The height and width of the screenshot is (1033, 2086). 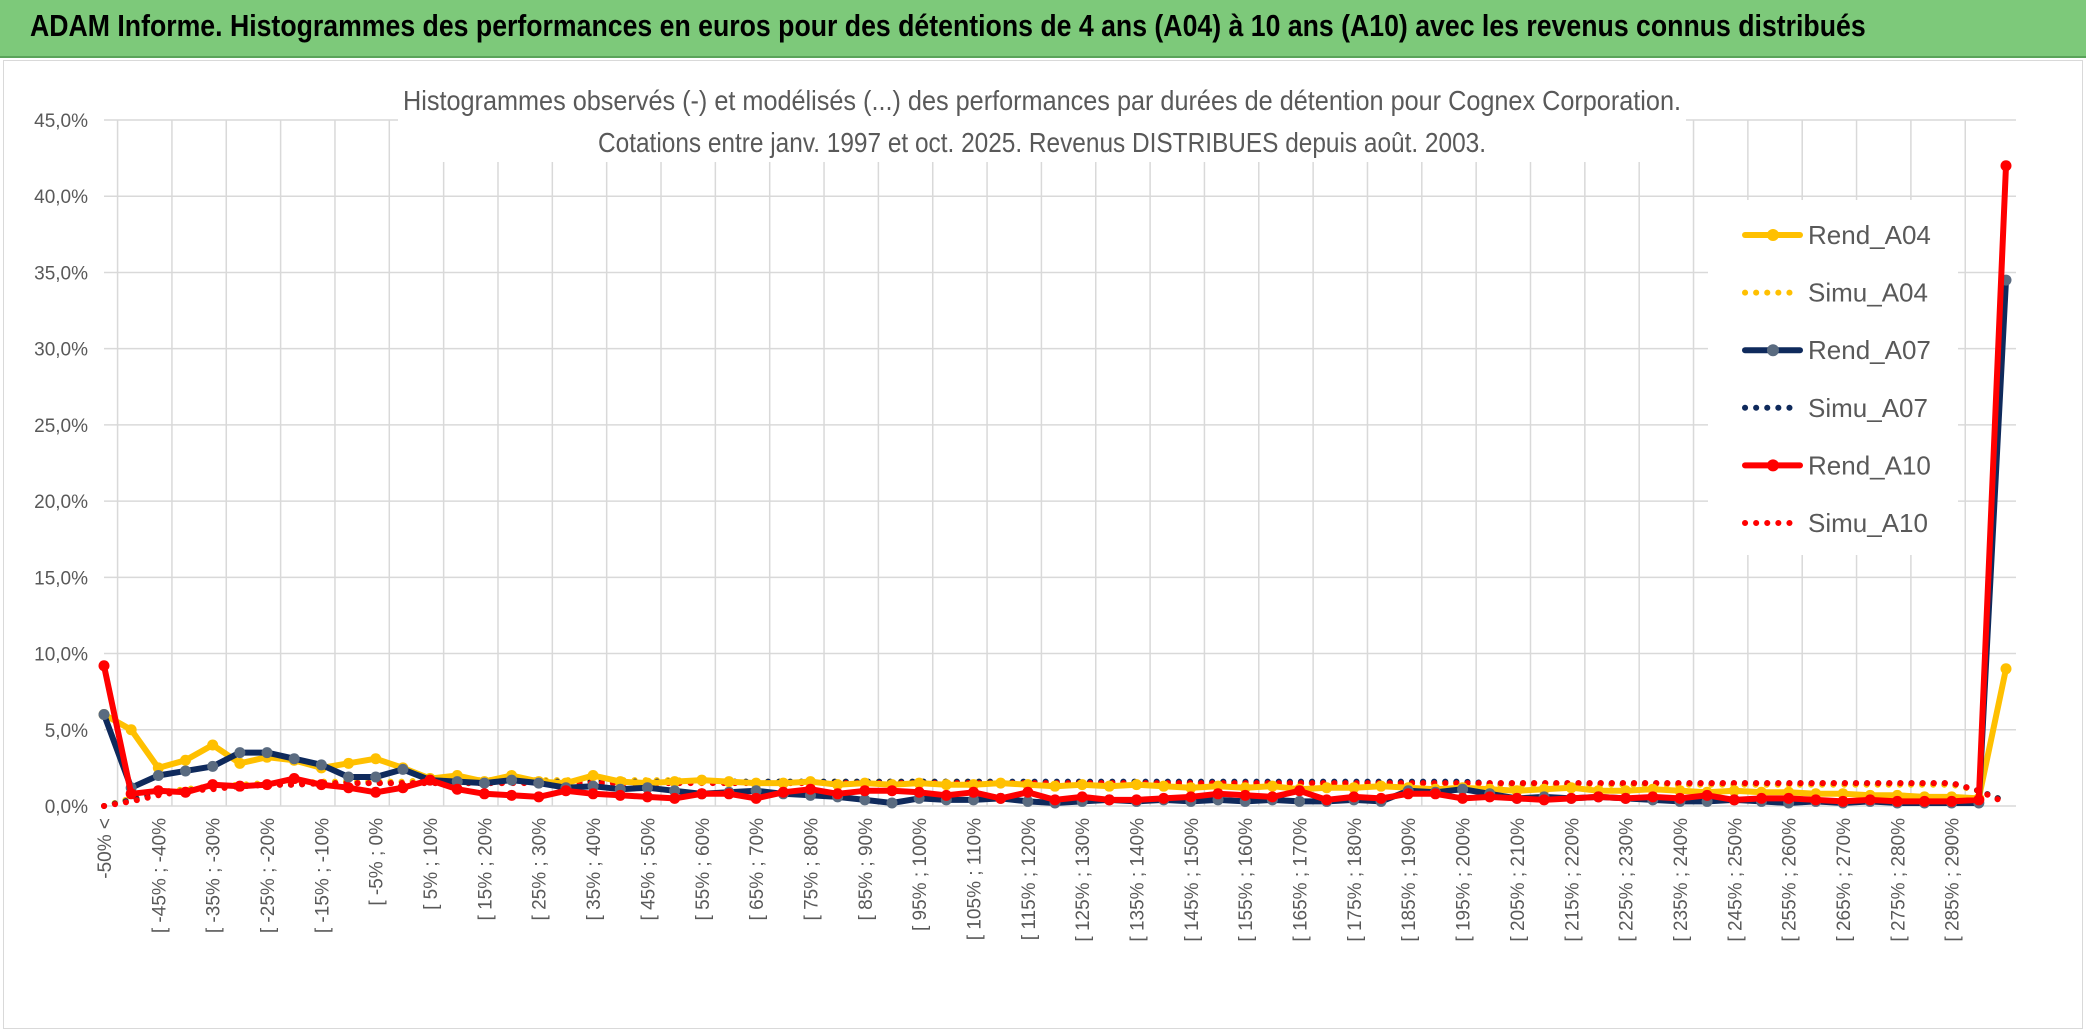 What do you see at coordinates (1029, 879) in the screenshot?
I see `x-tick-label: [ 115% ; 120%` at bounding box center [1029, 879].